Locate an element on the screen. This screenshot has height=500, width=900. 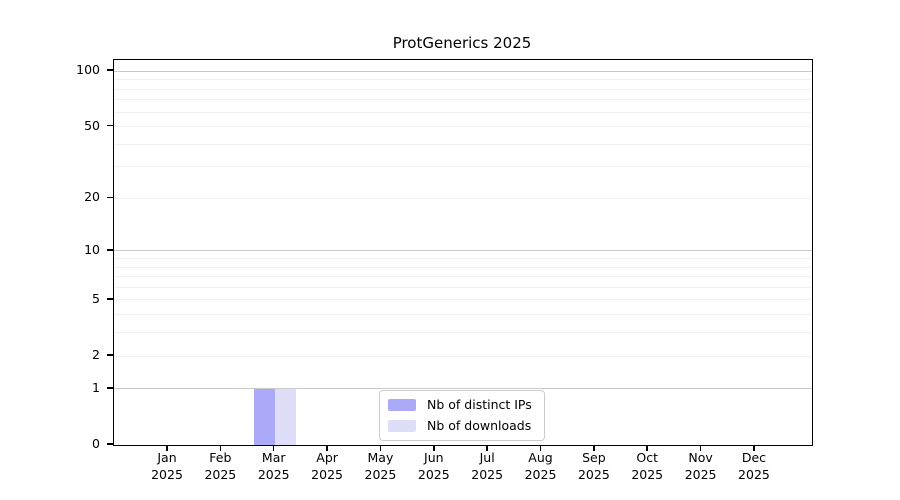
x-tick-month: Feb is located at coordinates (220, 457).